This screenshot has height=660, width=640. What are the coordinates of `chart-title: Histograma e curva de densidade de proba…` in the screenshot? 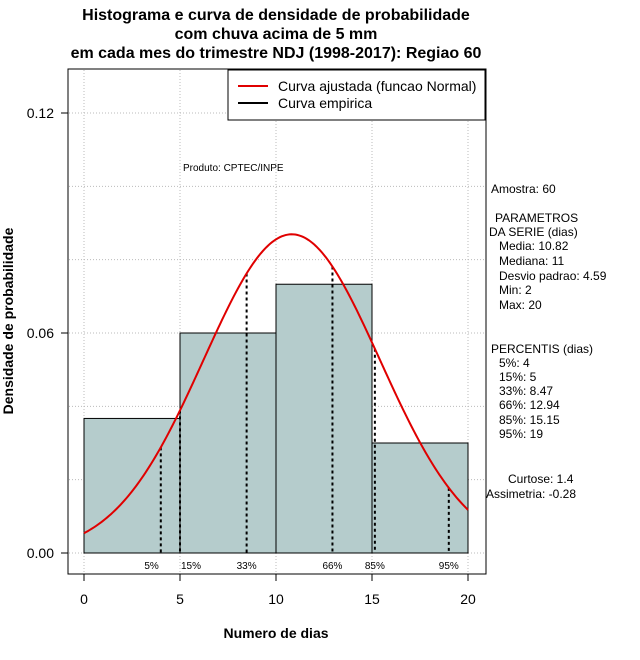 It's located at (276, 34).